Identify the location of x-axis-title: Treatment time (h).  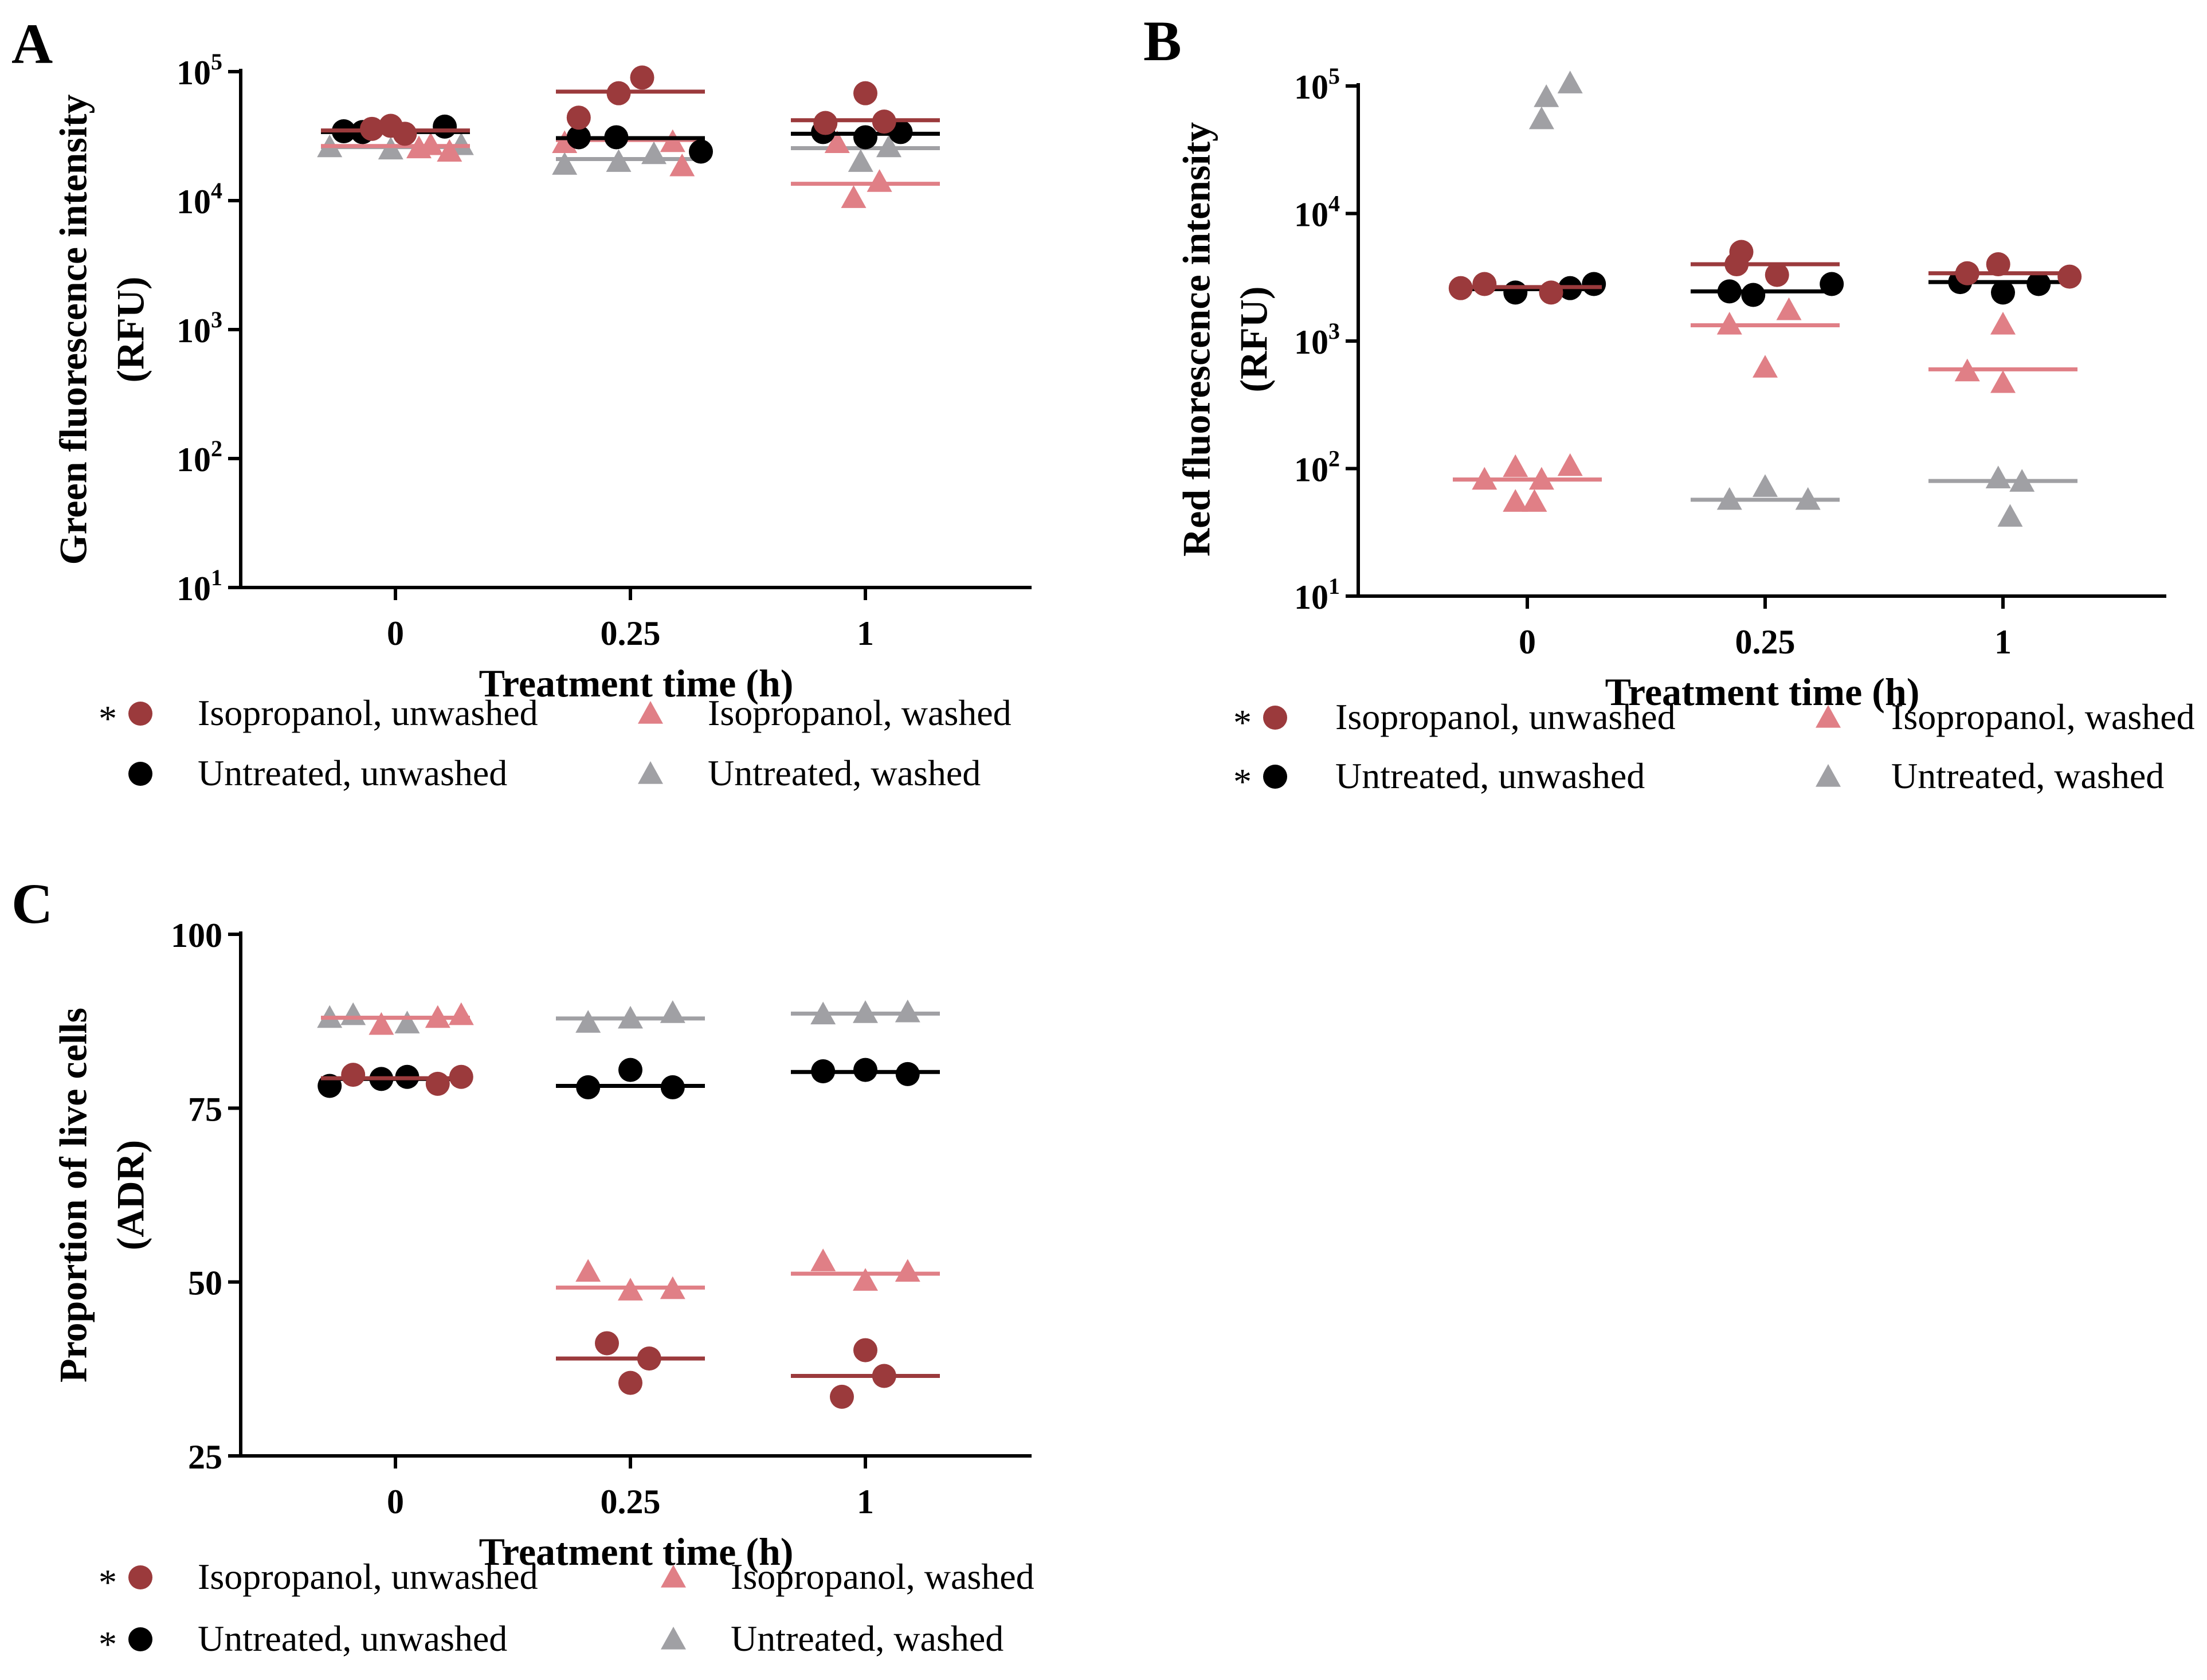
(1762, 692).